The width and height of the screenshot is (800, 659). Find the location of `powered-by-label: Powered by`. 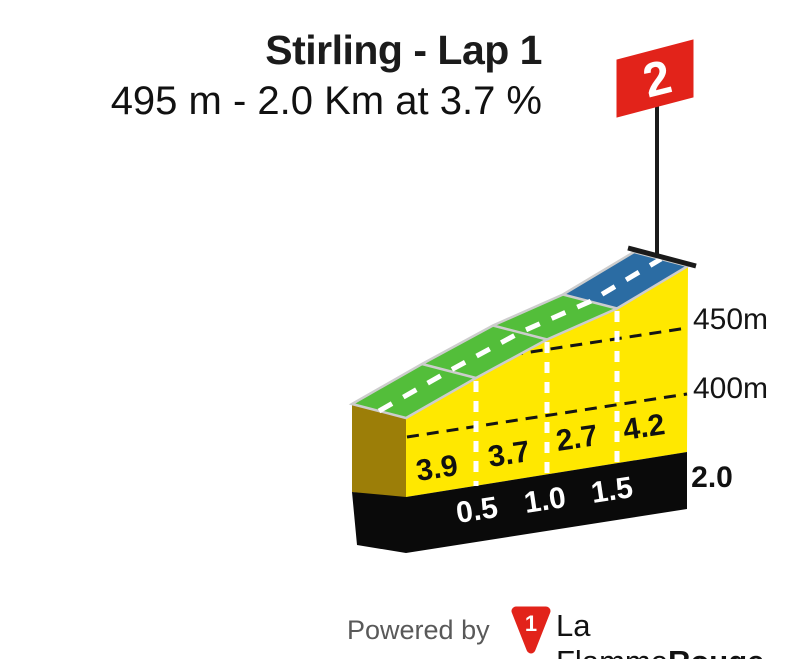

powered-by-label: Powered by is located at coordinates (418, 630).